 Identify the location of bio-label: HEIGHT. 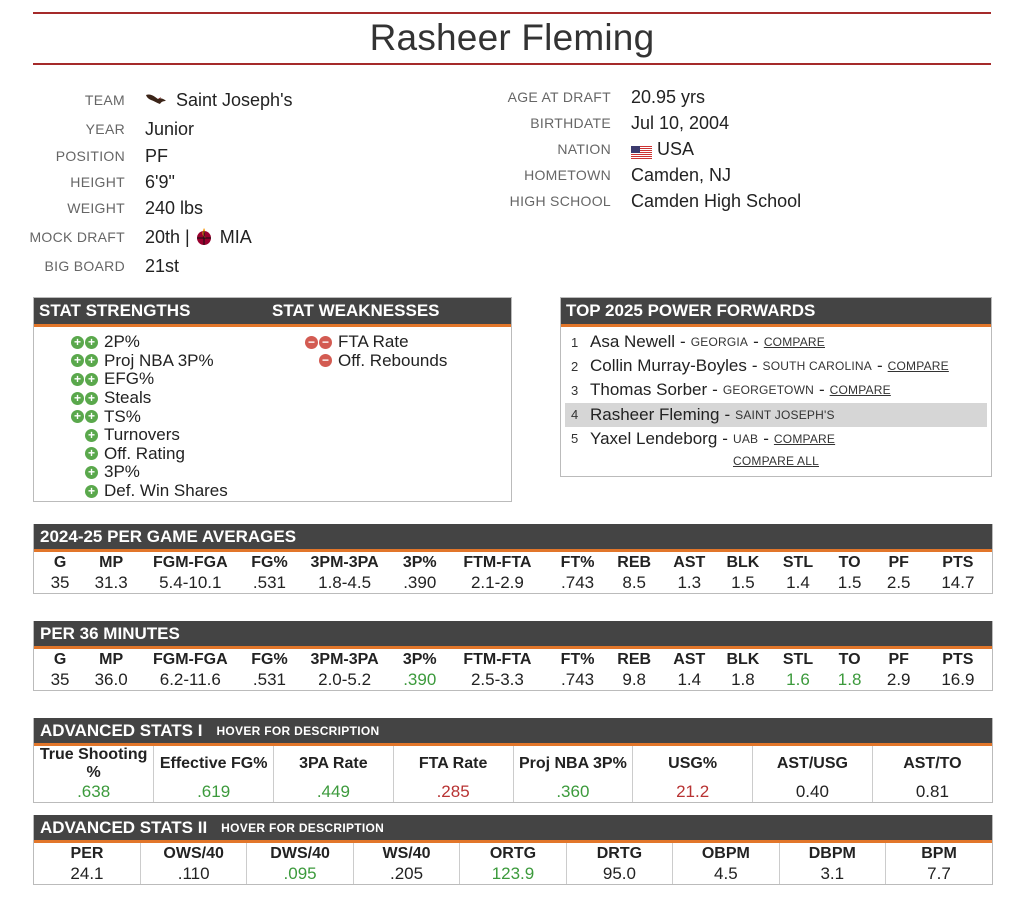
(97, 182).